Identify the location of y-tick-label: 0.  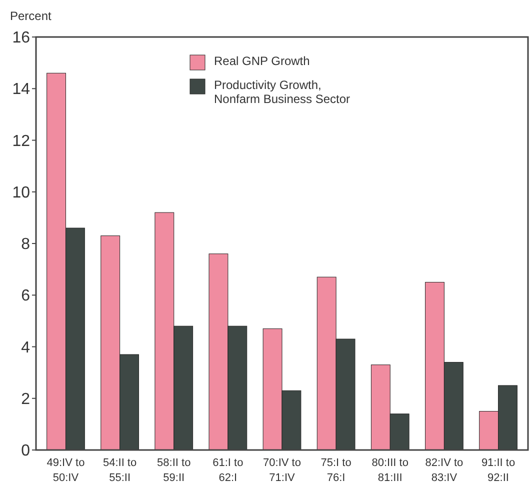
(25, 451).